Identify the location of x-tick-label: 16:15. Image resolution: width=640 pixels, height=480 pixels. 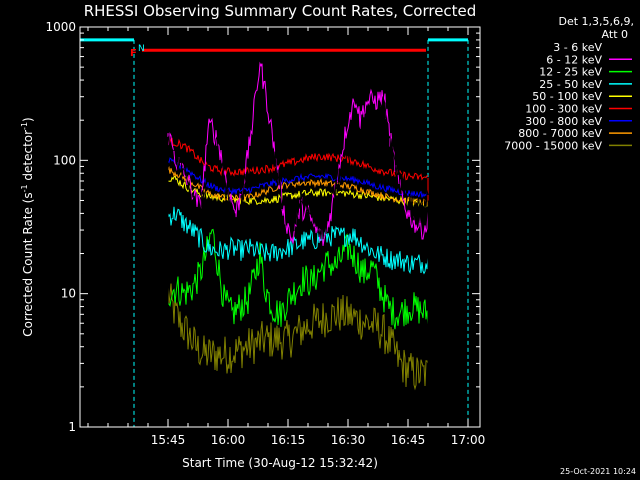
(288, 440).